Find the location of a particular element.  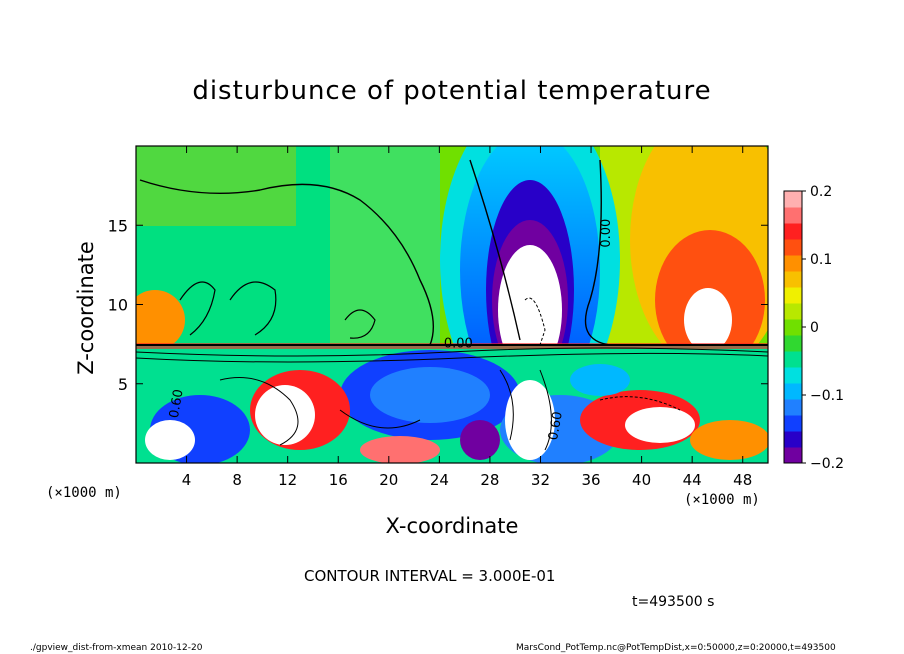

colorbar-tick-label: 0.2 is located at coordinates (821, 192).